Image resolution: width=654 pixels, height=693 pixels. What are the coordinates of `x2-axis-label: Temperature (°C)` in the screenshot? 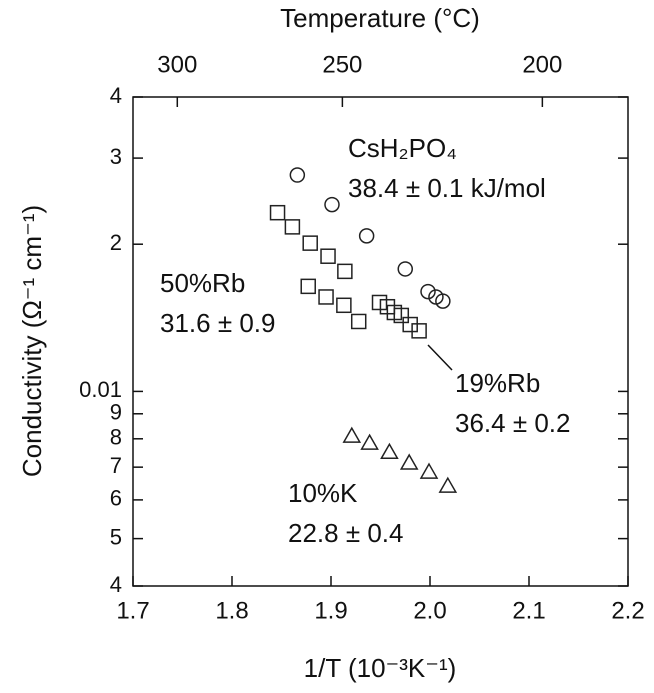 It's located at (380, 18).